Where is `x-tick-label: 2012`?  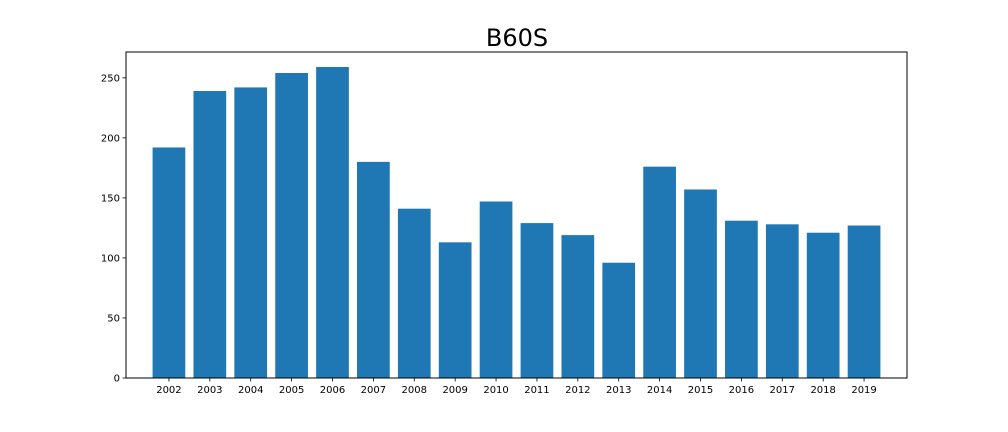
x-tick-label: 2012 is located at coordinates (577, 390).